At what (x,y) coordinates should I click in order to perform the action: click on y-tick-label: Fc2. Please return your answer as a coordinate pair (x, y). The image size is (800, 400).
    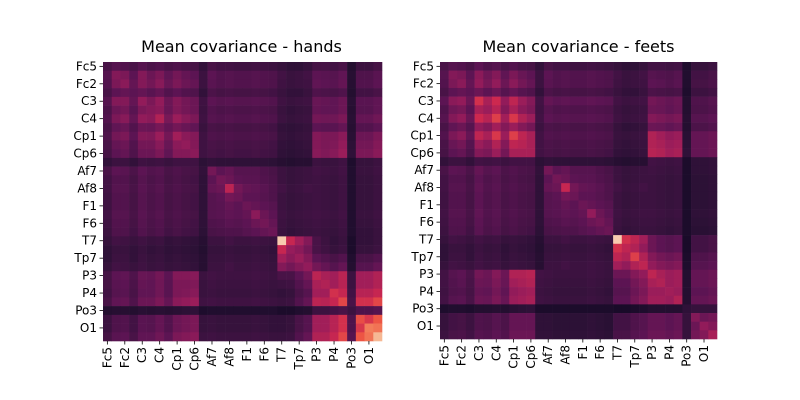
    Looking at the image, I should click on (86, 84).